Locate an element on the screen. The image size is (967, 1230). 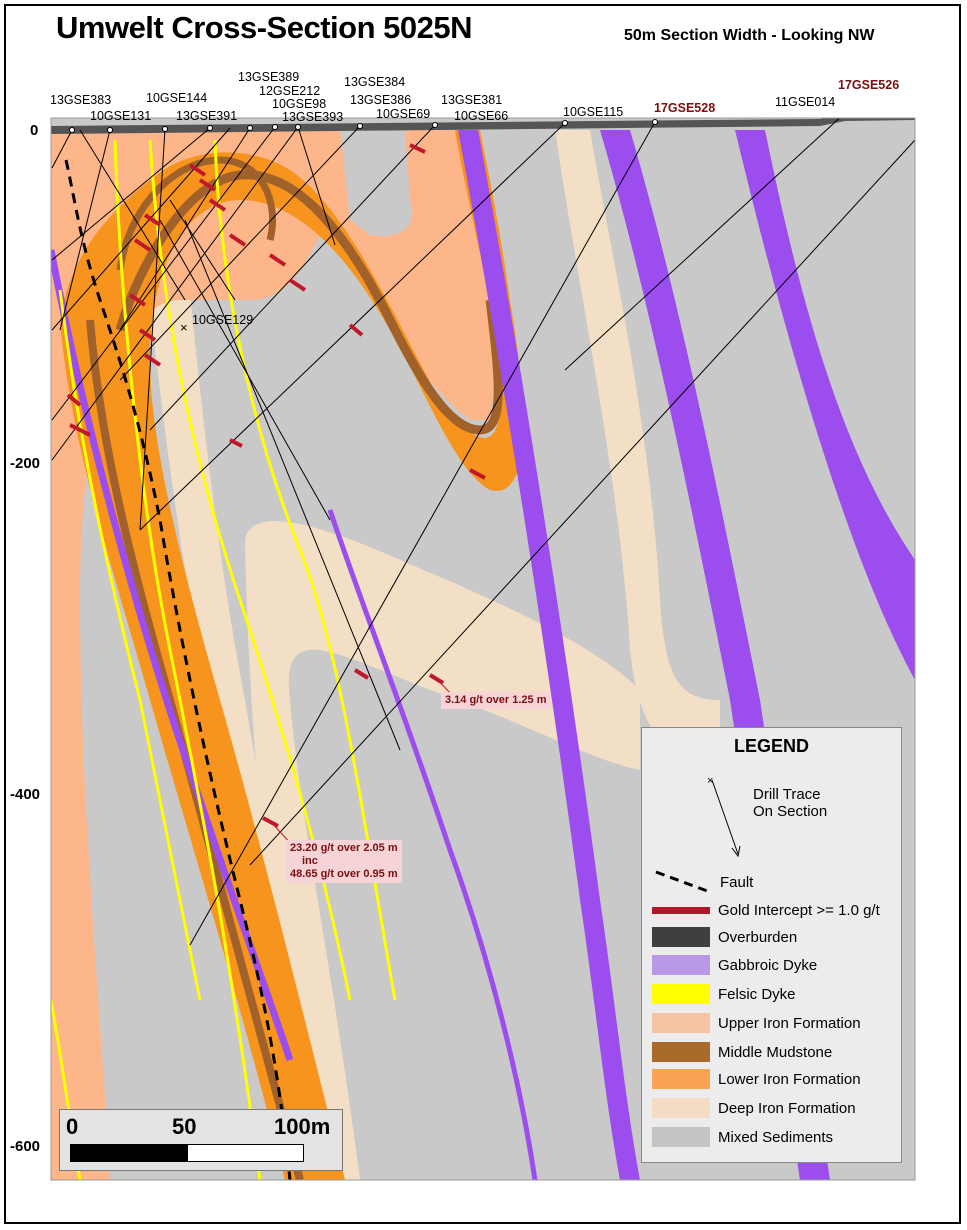
elevation-label-400: -400 is located at coordinates (25, 794).